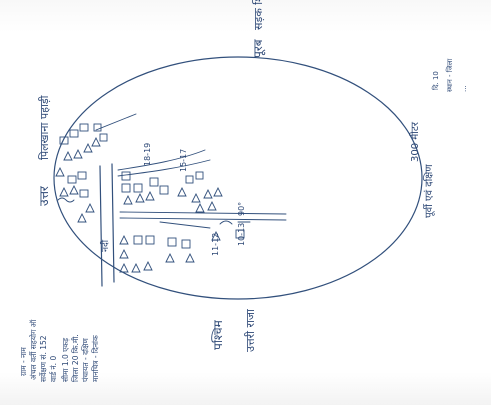  Describe the element at coordinates (258, 48) in the screenshot. I see `east-direction-label: पूरब` at that location.